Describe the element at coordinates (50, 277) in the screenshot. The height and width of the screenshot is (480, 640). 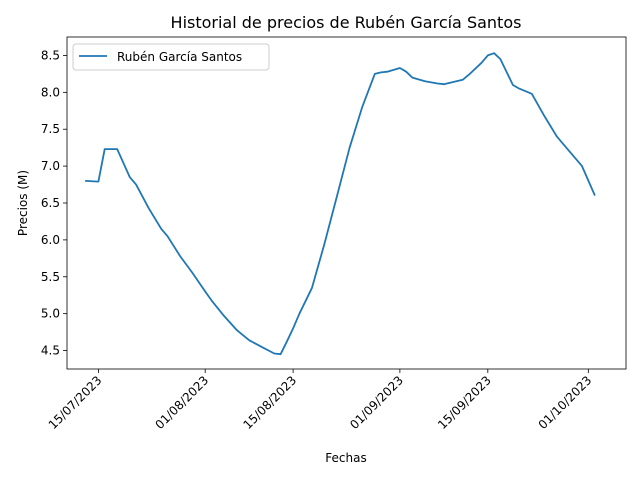
I see `y-tick-label-2: 5.5` at that location.